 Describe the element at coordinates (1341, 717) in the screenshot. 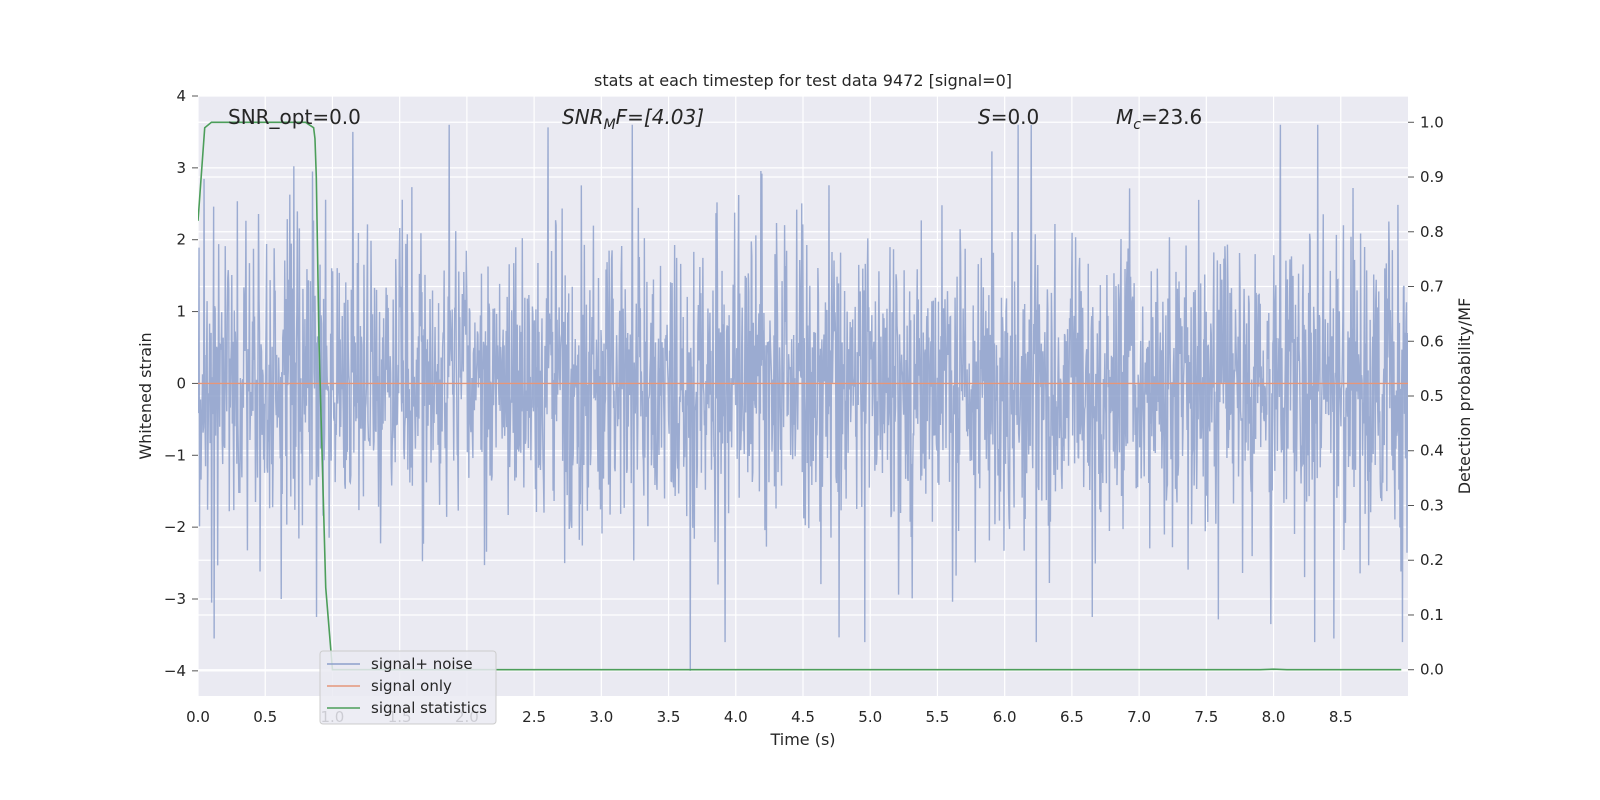

I see `x-tick-label: 8.5` at that location.